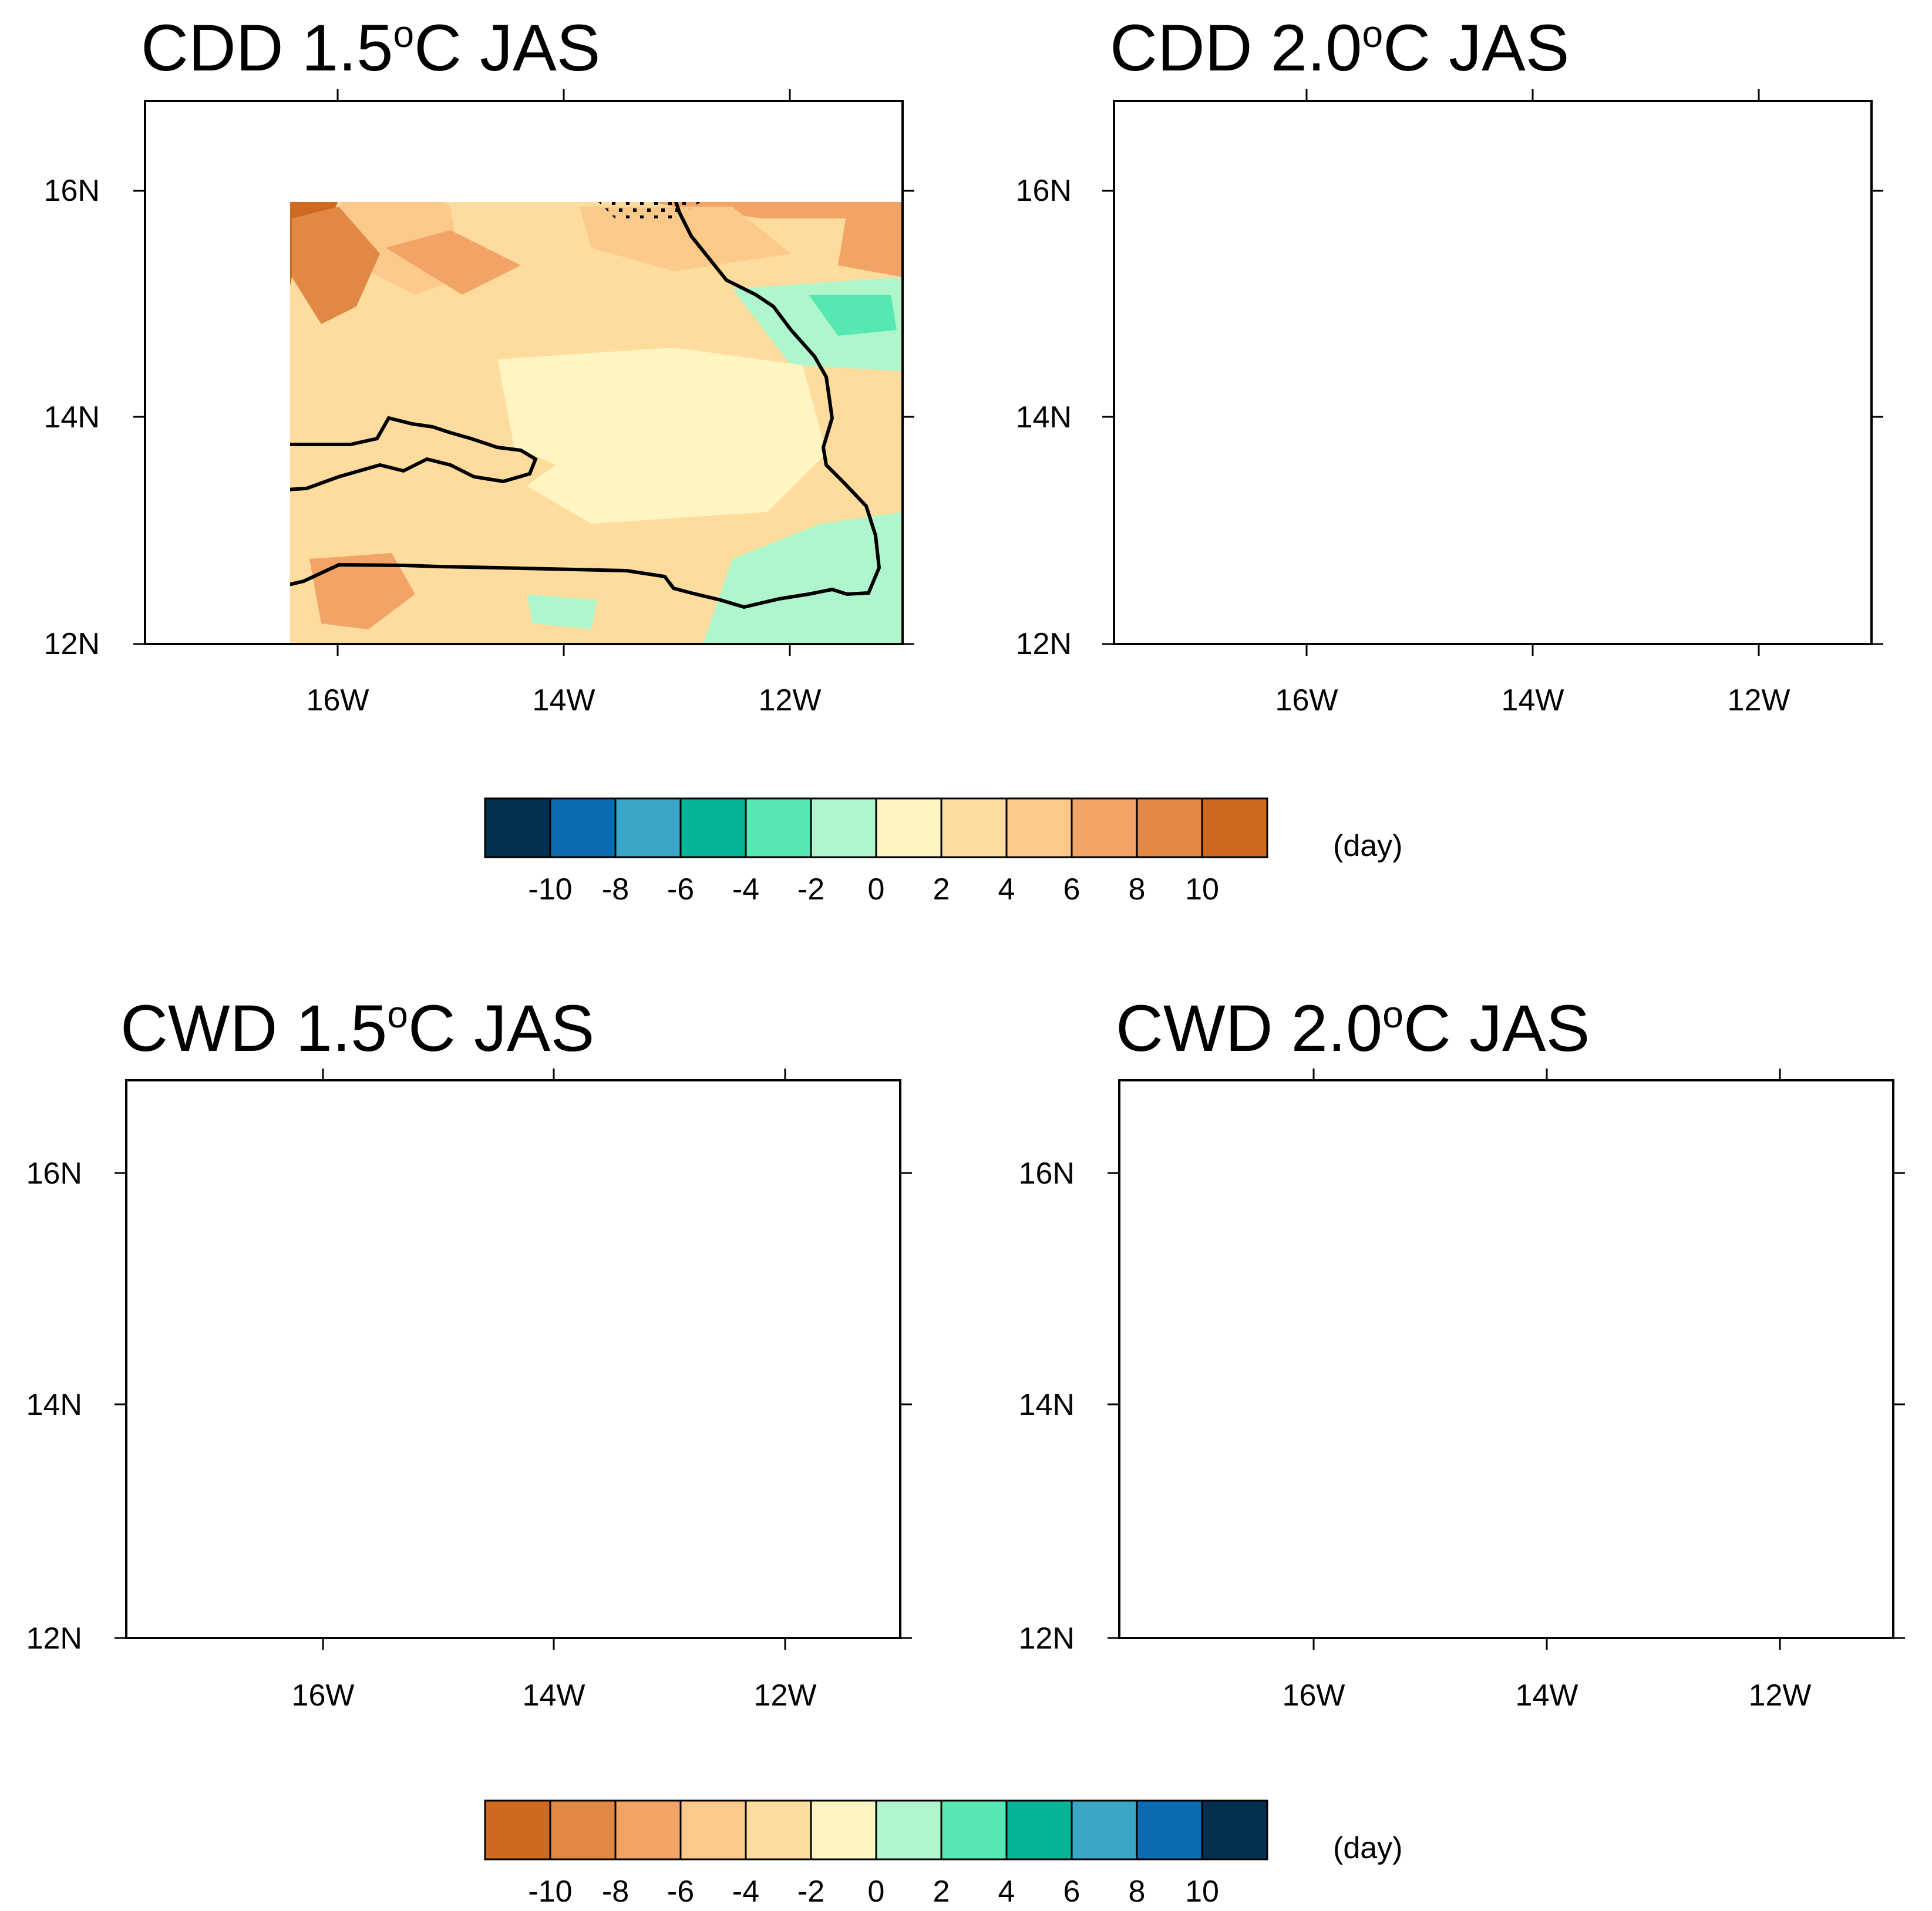 This screenshot has width=1932, height=1911. I want to click on panel-title: CDD 2.0oC JAS, so click(1339, 48).